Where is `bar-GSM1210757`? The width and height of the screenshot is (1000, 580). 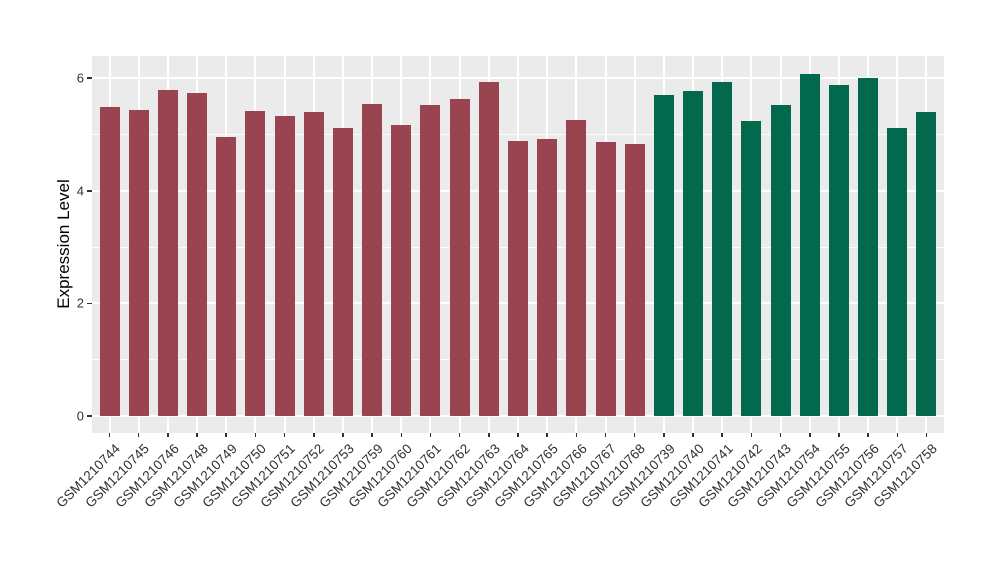
bar-GSM1210757 is located at coordinates (897, 272).